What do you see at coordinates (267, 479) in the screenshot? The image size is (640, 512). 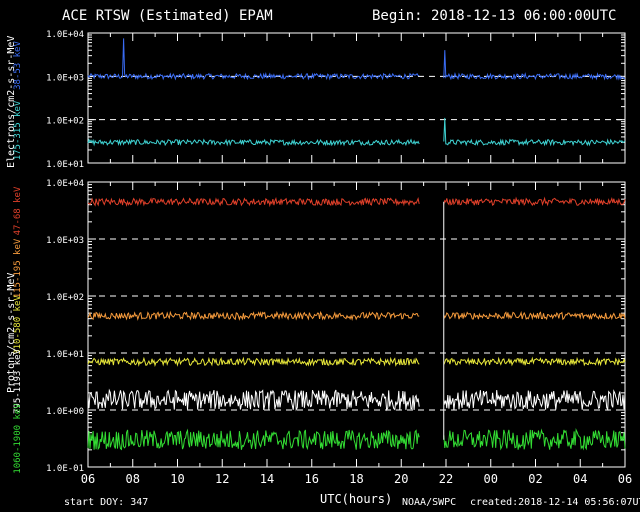 I see `x-tick-label: 14` at bounding box center [267, 479].